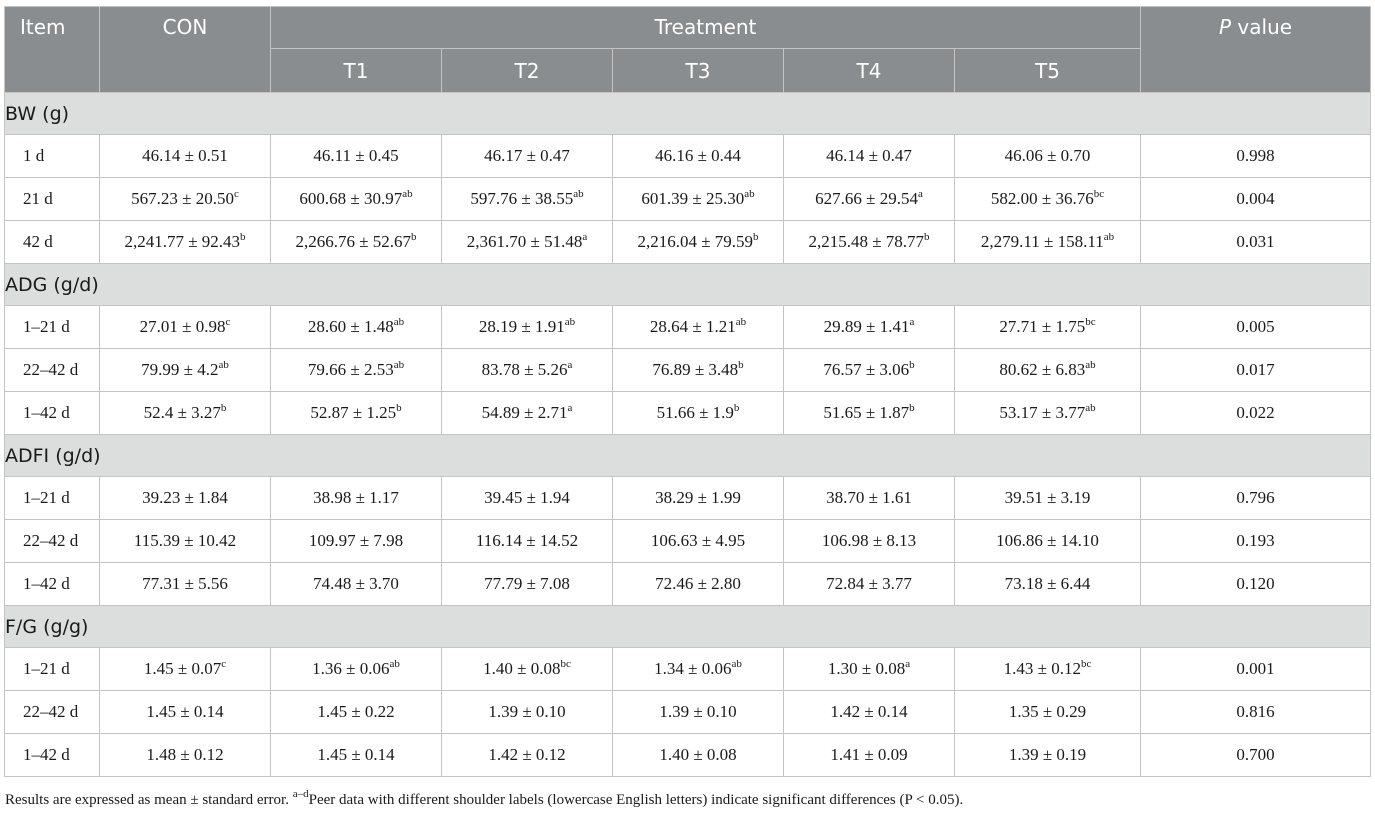  I want to click on row-label: 21 d, so click(52, 199).